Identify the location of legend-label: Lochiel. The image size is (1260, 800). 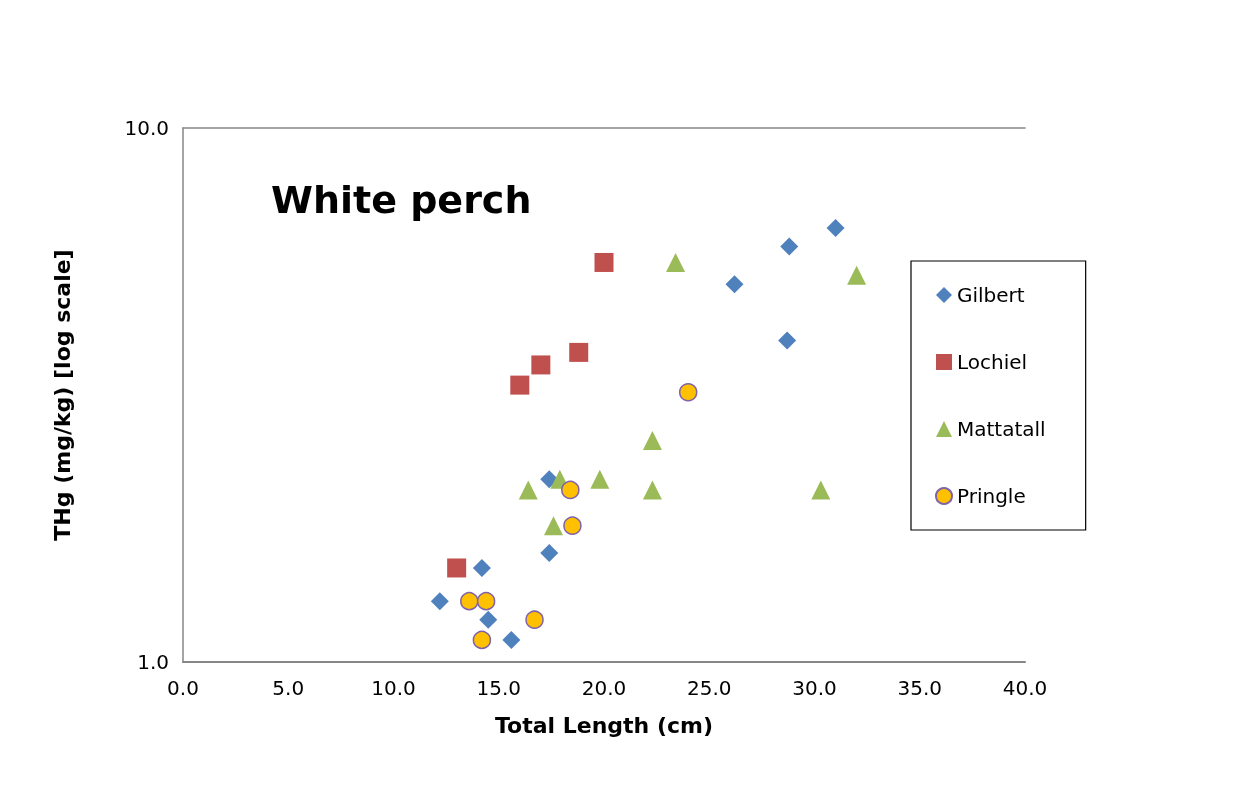
(992, 362).